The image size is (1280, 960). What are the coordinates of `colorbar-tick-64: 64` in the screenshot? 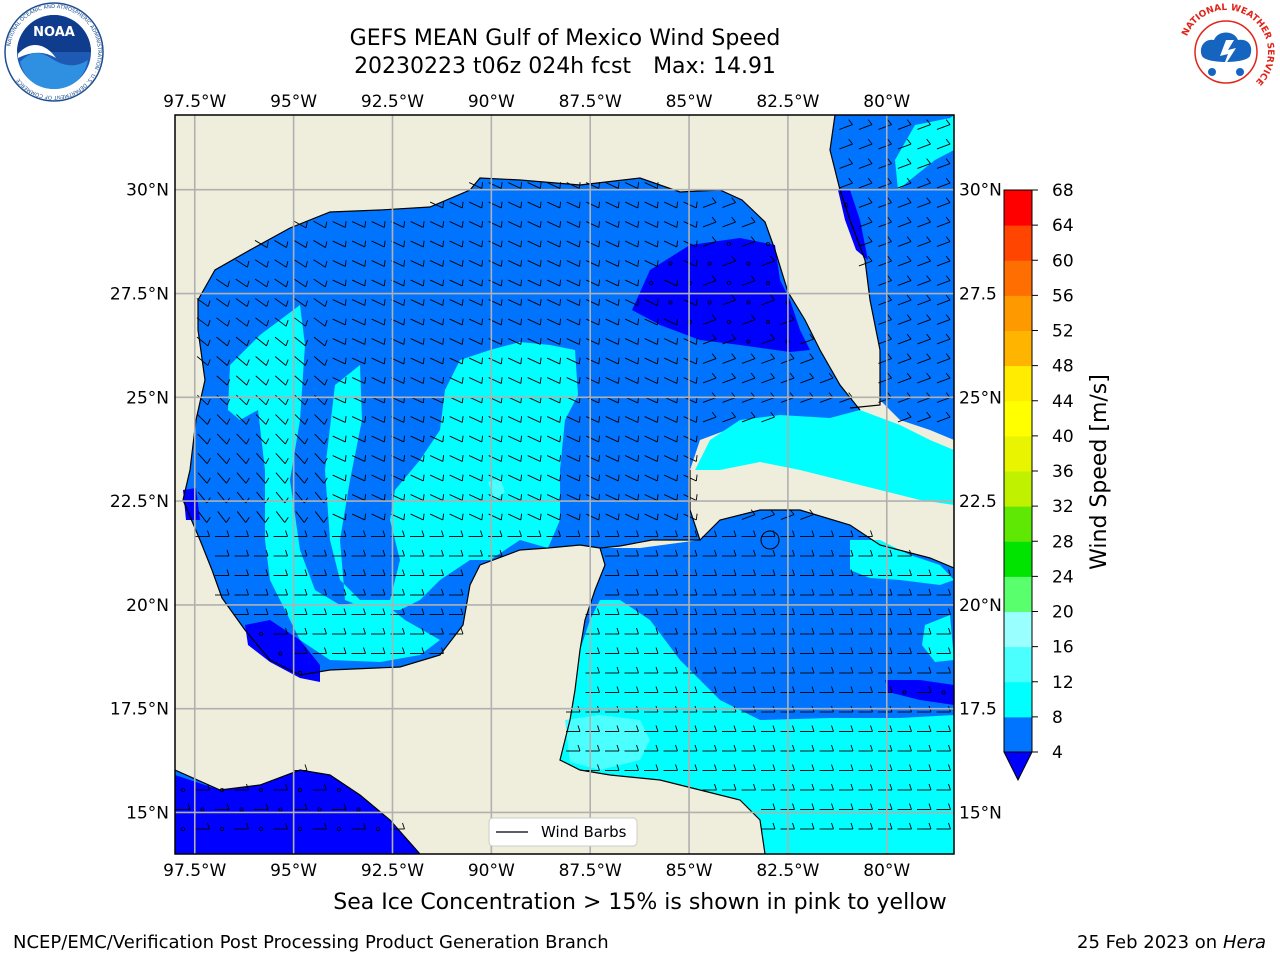 It's located at (1063, 226).